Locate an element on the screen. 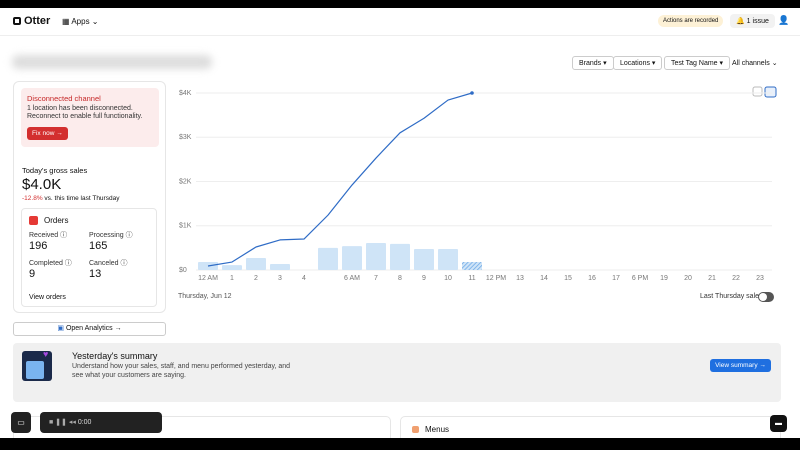  x-tick-label: 4 is located at coordinates (304, 278).